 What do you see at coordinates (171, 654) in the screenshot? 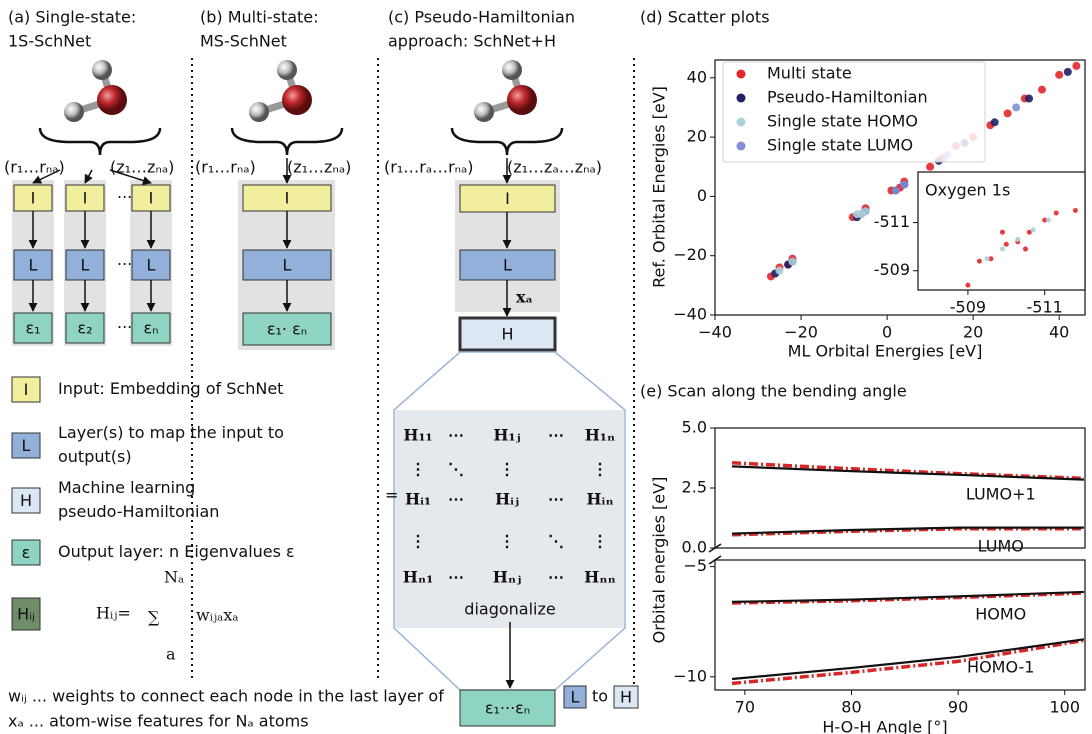
I see `formula-limit: a` at bounding box center [171, 654].